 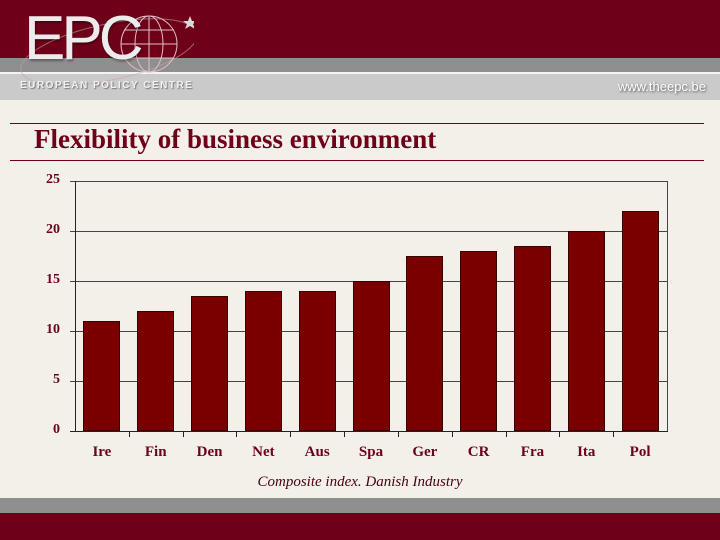 I want to click on x-tick-label: Ire, so click(x=102, y=452).